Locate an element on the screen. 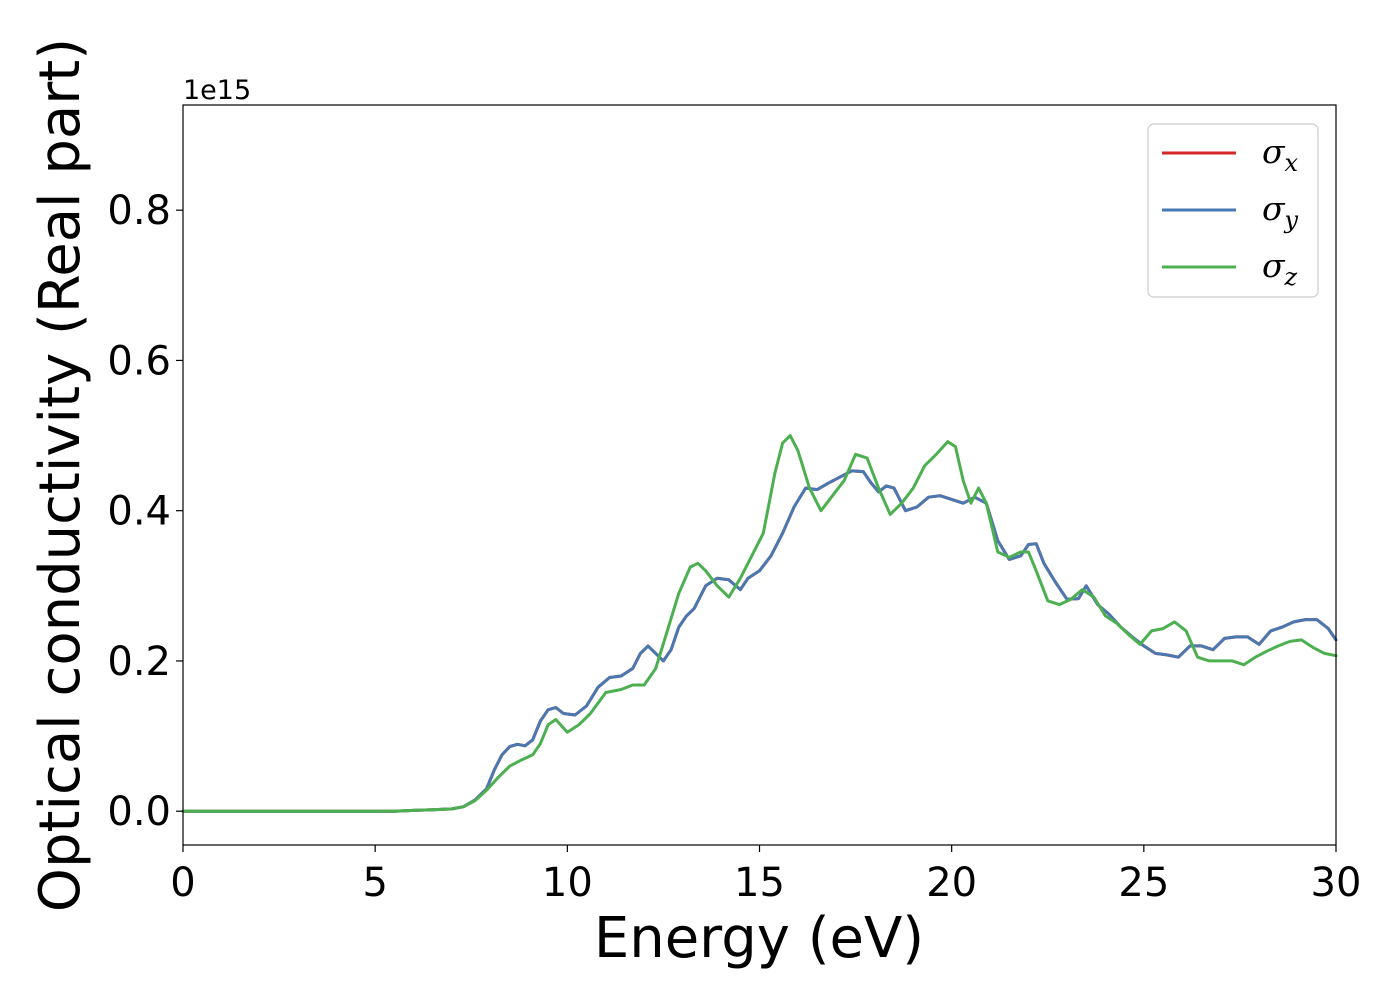  x-tick-label: 25 is located at coordinates (1143, 883).